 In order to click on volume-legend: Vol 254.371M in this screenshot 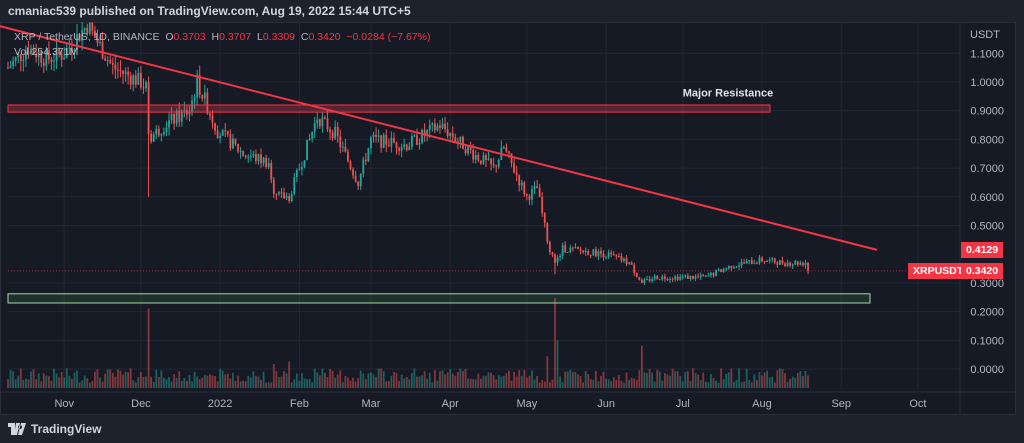, I will do `click(46, 52)`.